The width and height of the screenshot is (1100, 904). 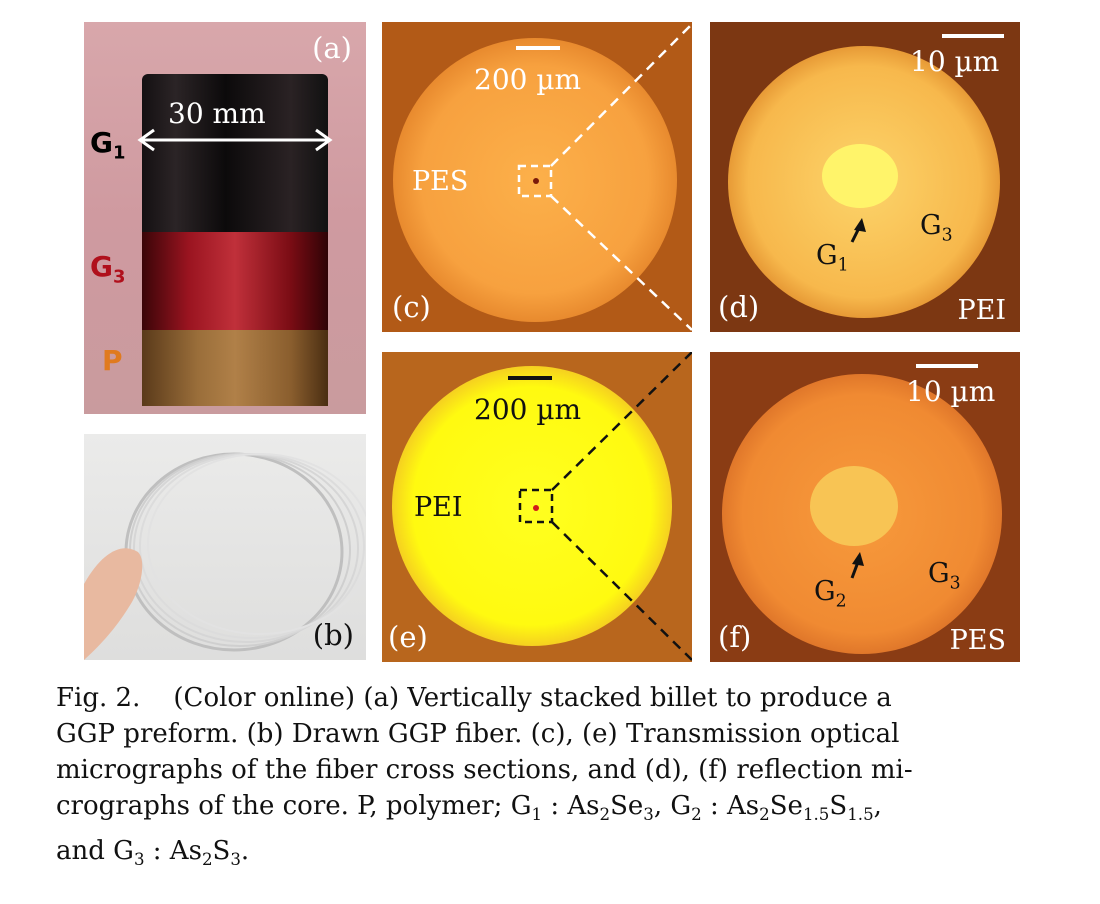 I want to click on panel-a-billet-photo: 30 mm (a) G1 G3 P, so click(x=225, y=218).